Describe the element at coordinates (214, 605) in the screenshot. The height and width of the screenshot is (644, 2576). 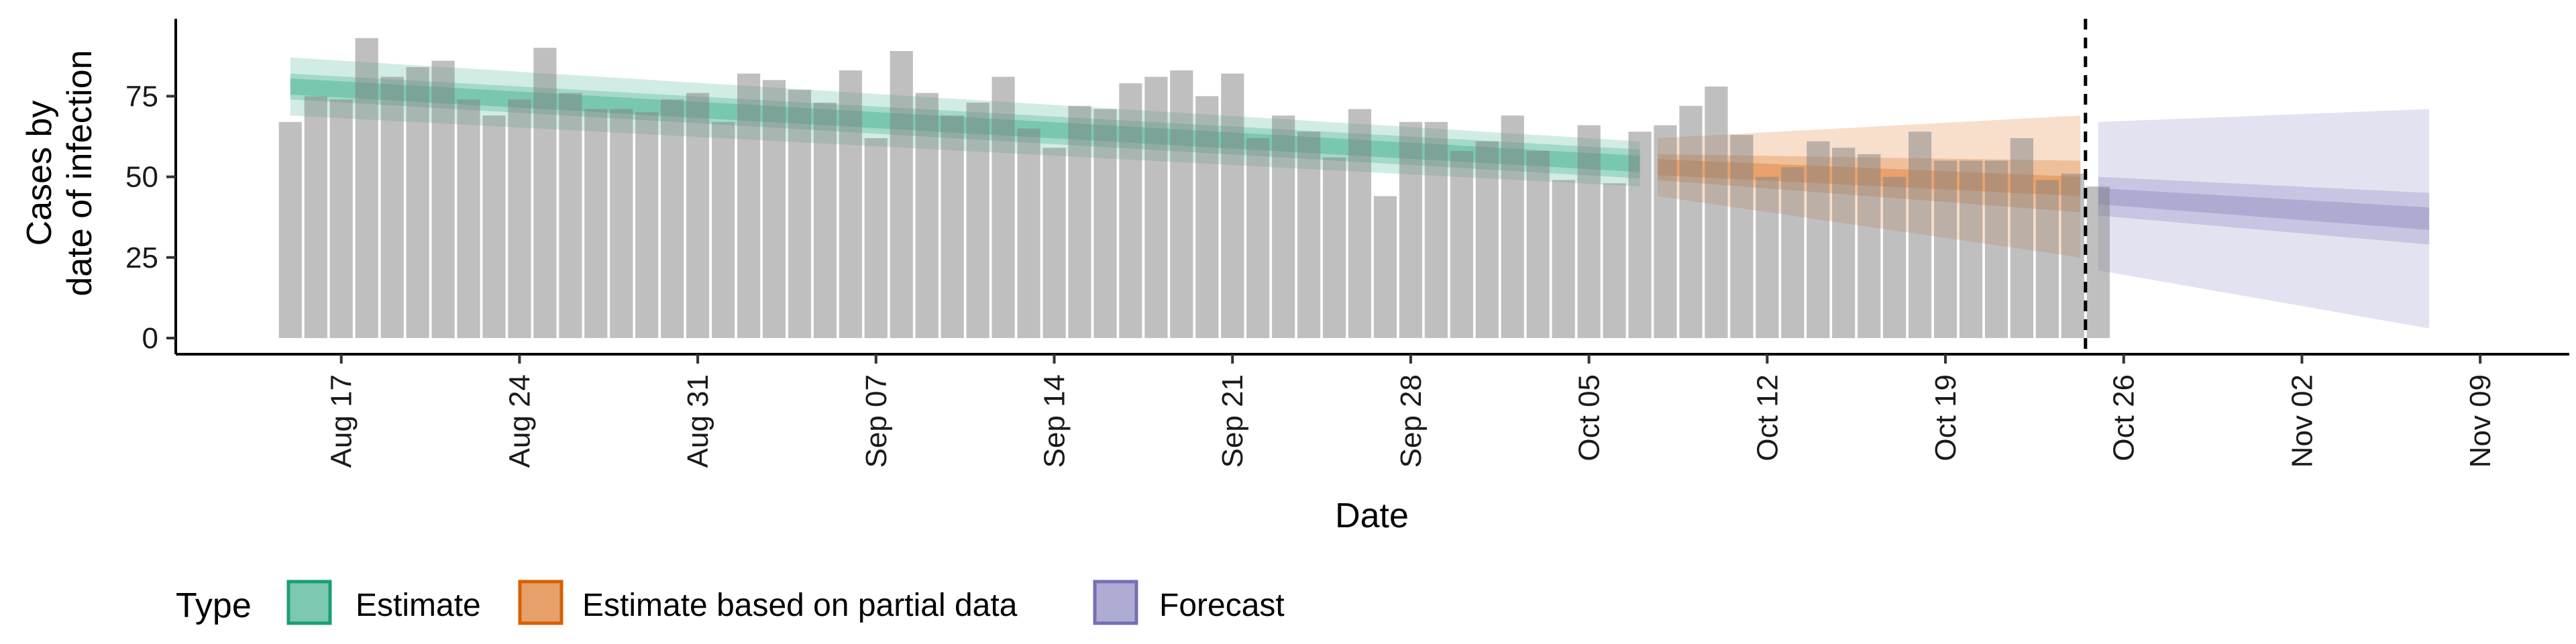
I see `legend-title: Type` at that location.